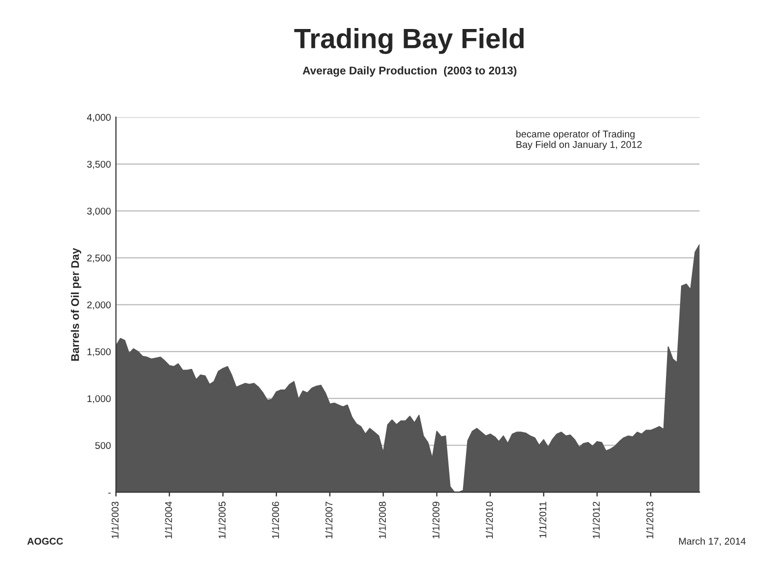 The height and width of the screenshot is (586, 773). What do you see at coordinates (168, 520) in the screenshot?
I see `x-tick-label: 1/1/2004` at bounding box center [168, 520].